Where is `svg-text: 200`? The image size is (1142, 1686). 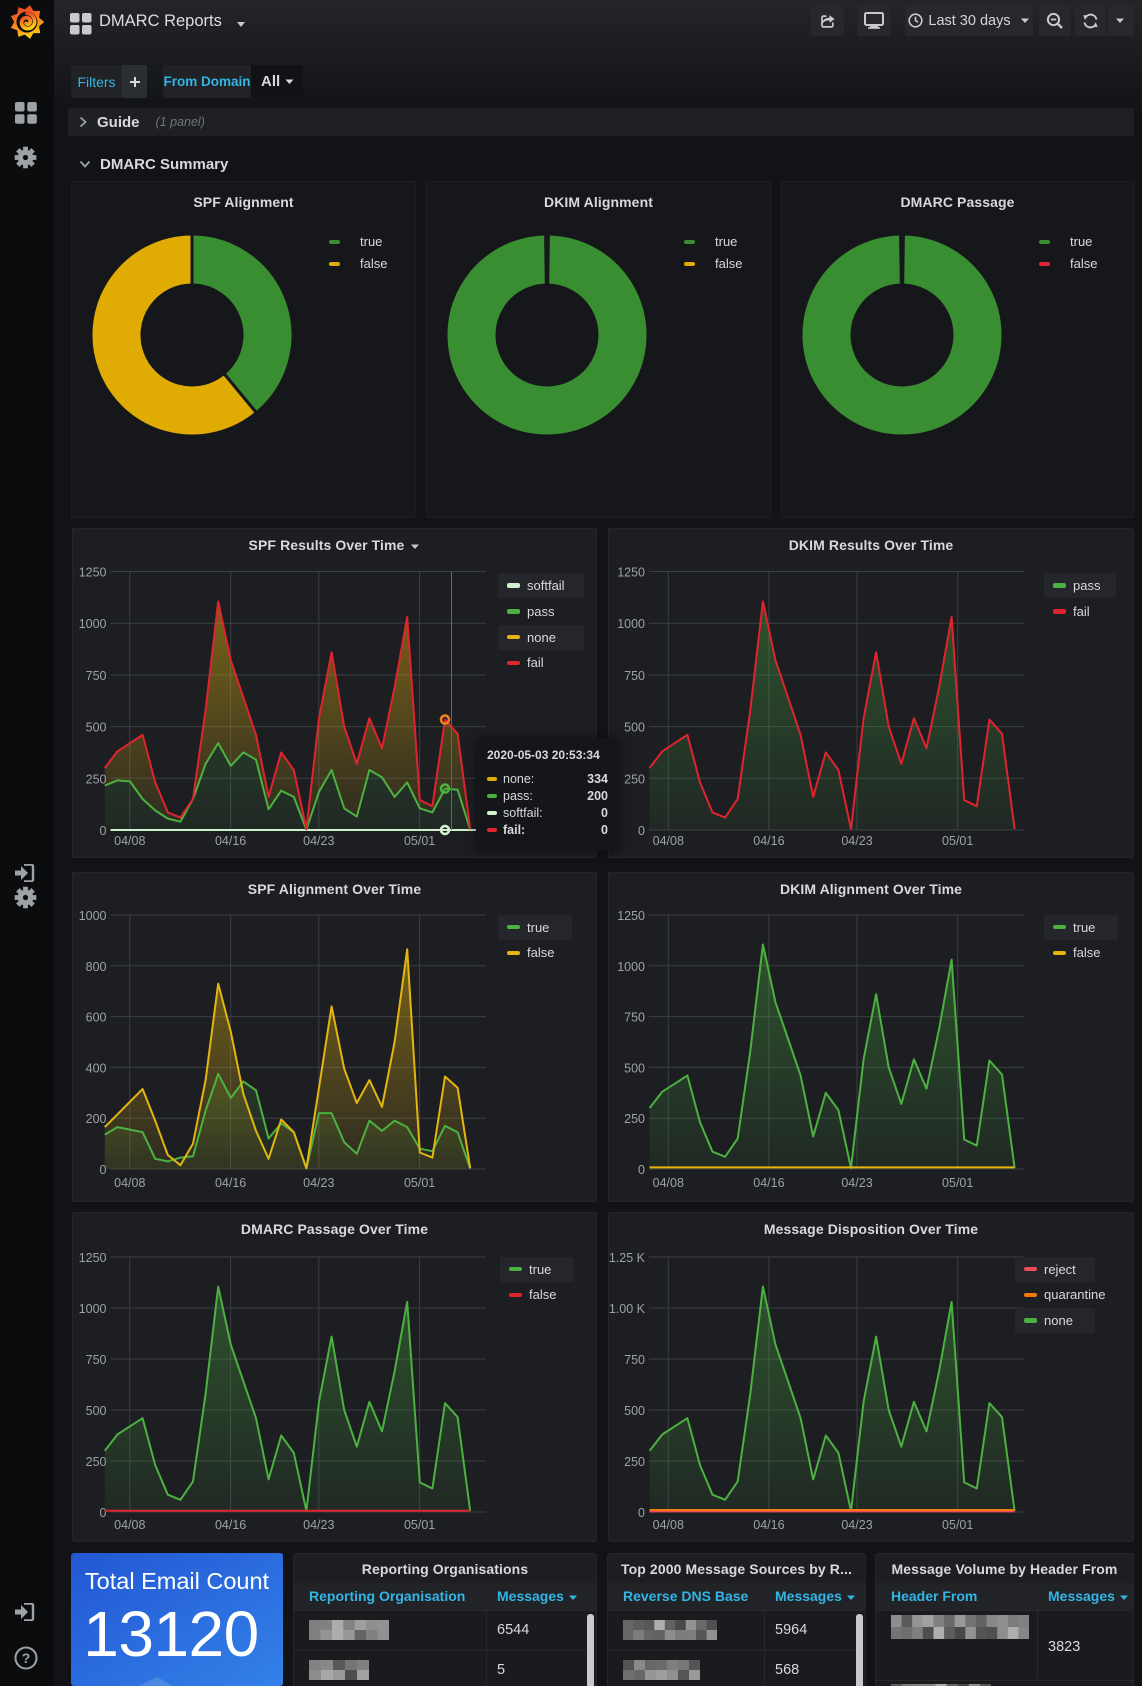 svg-text: 200 is located at coordinates (96, 1119).